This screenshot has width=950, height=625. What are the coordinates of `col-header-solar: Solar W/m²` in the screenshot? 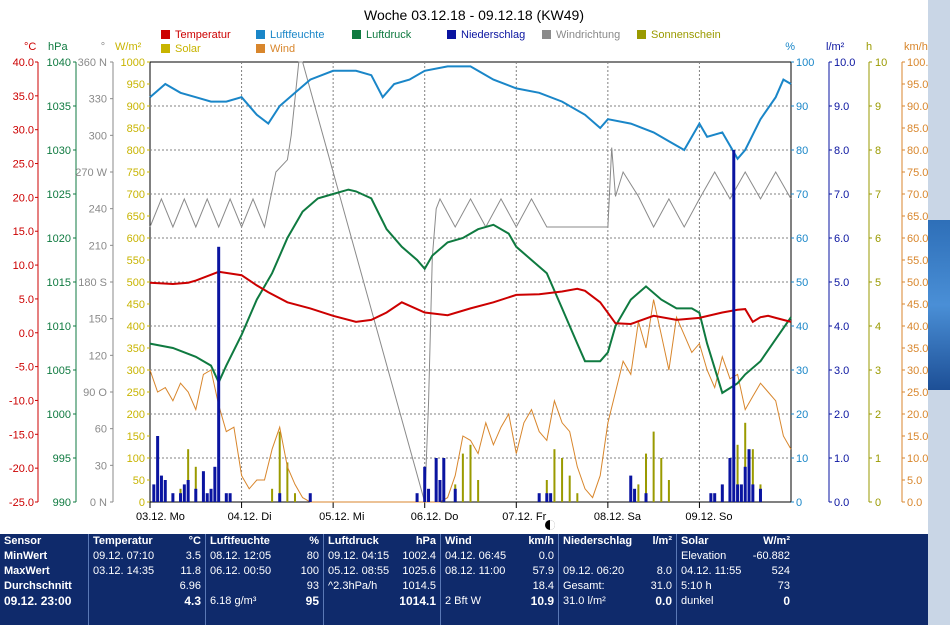 It's located at (735, 541).